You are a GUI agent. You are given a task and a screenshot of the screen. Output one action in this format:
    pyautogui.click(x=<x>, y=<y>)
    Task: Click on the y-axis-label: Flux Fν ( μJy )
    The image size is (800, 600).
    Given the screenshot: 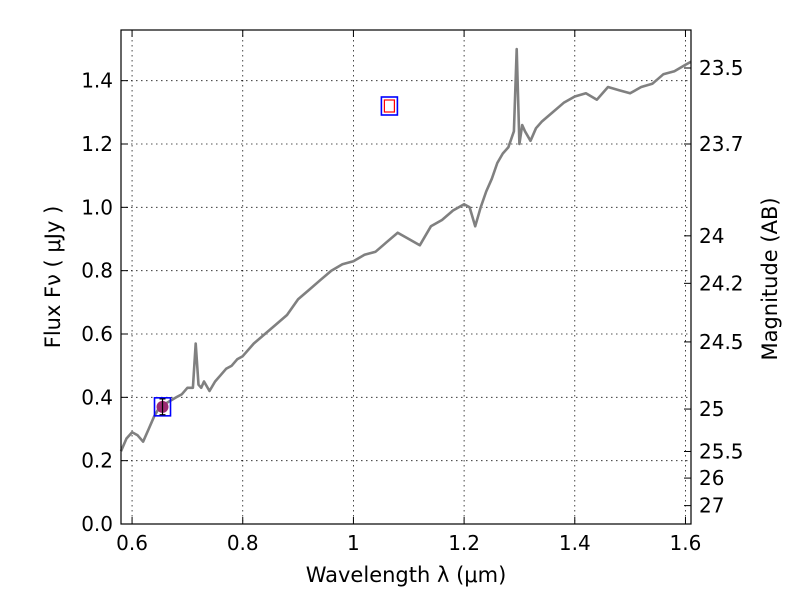 What is the action you would take?
    pyautogui.click(x=53, y=277)
    